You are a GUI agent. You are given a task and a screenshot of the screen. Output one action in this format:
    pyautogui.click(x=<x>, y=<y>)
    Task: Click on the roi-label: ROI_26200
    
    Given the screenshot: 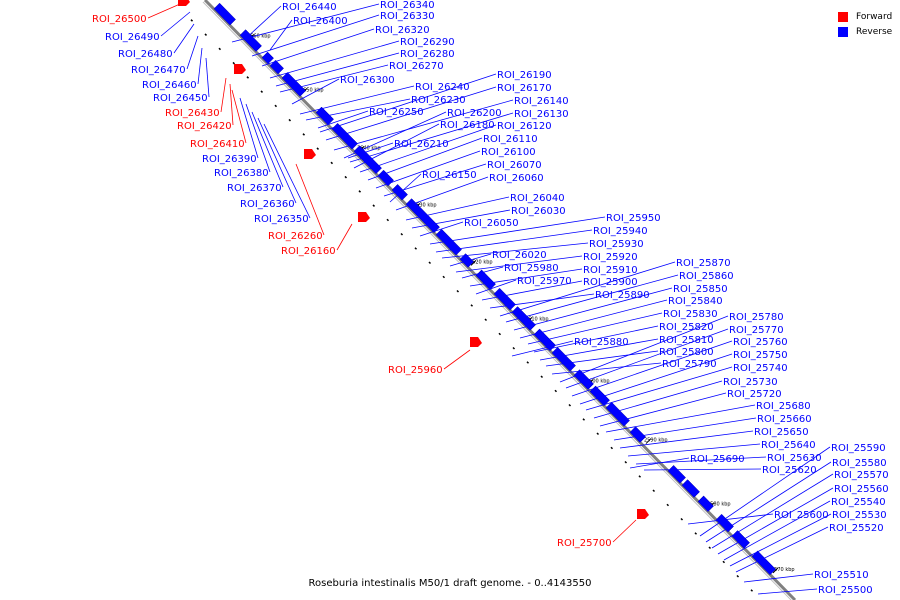 What is the action you would take?
    pyautogui.click(x=474, y=113)
    